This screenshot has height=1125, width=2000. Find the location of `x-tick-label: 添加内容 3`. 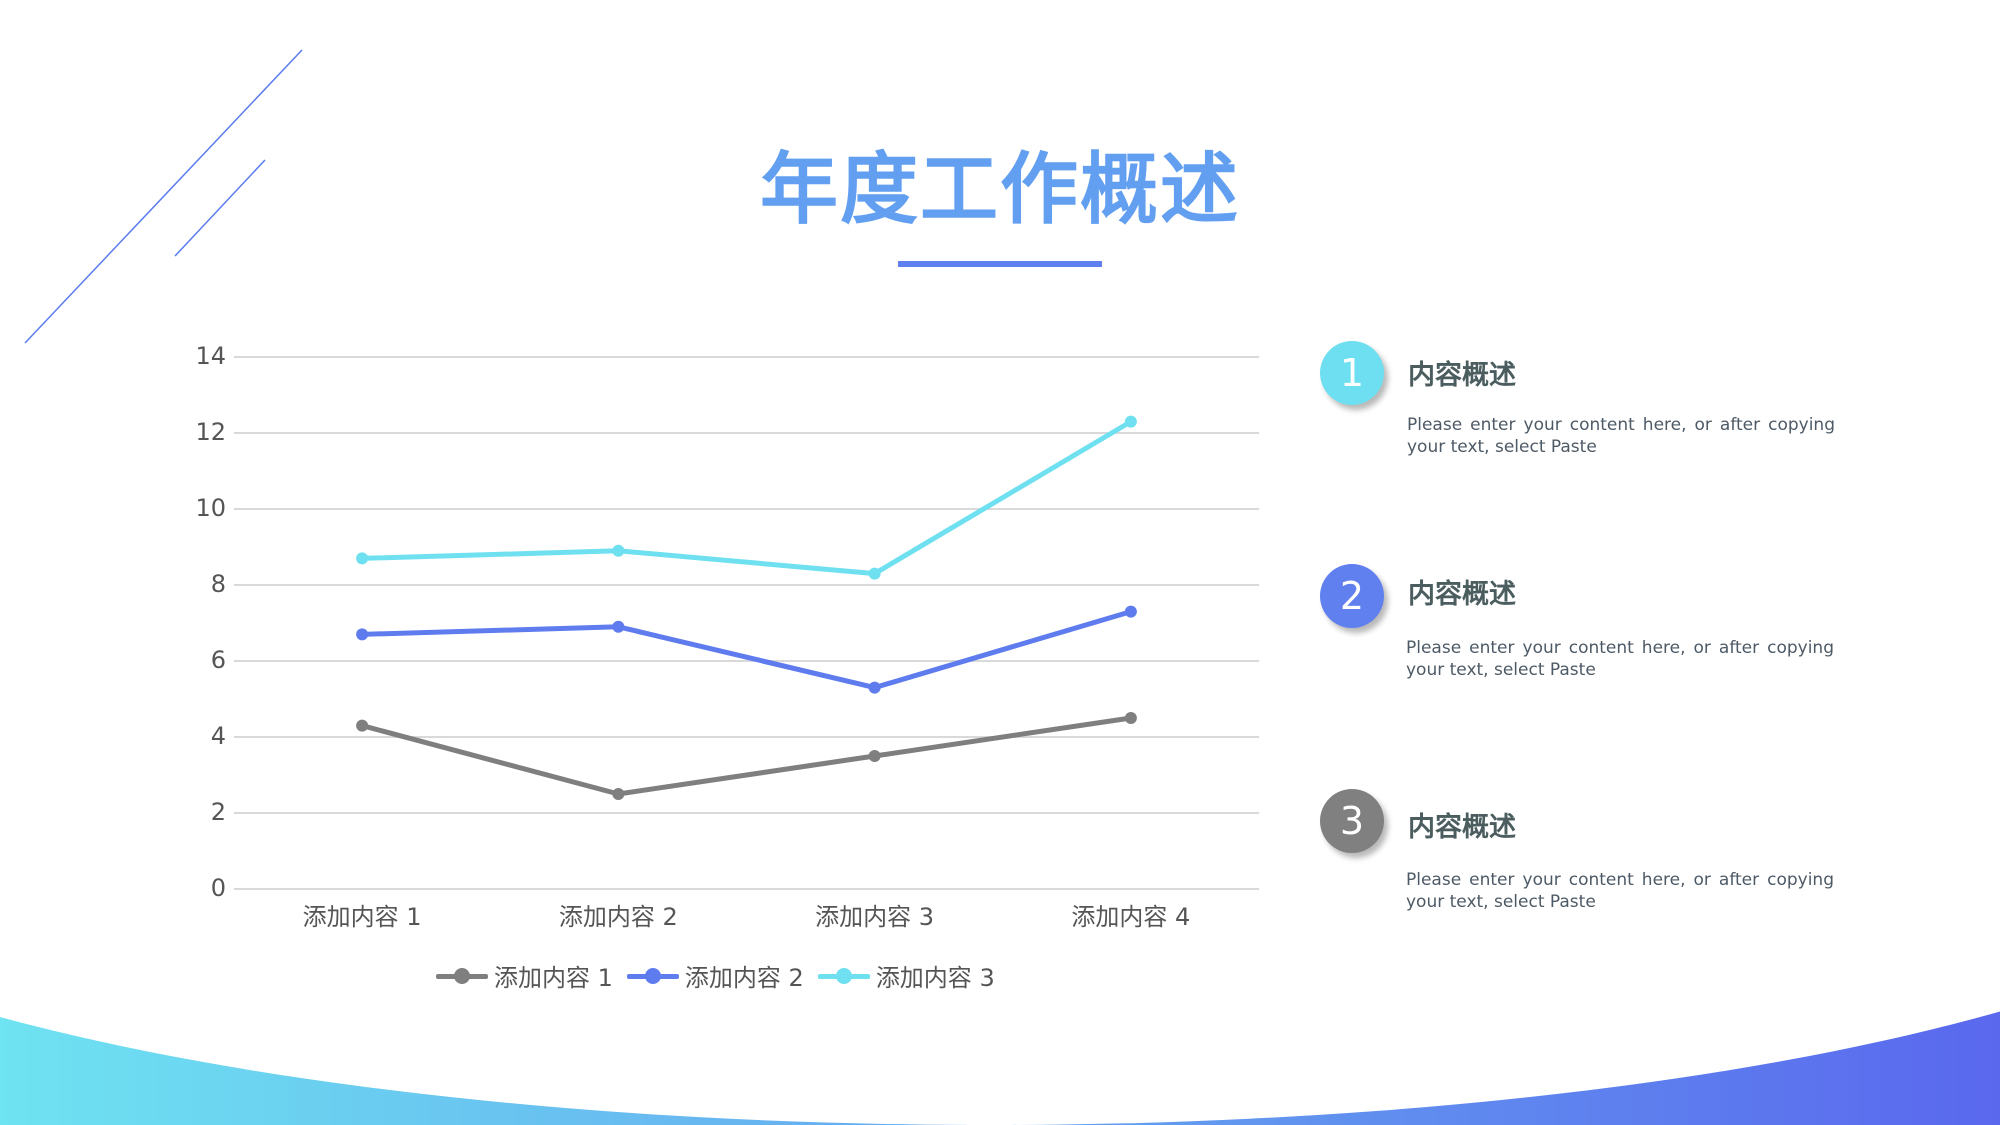

x-tick-label: 添加内容 3 is located at coordinates (875, 917).